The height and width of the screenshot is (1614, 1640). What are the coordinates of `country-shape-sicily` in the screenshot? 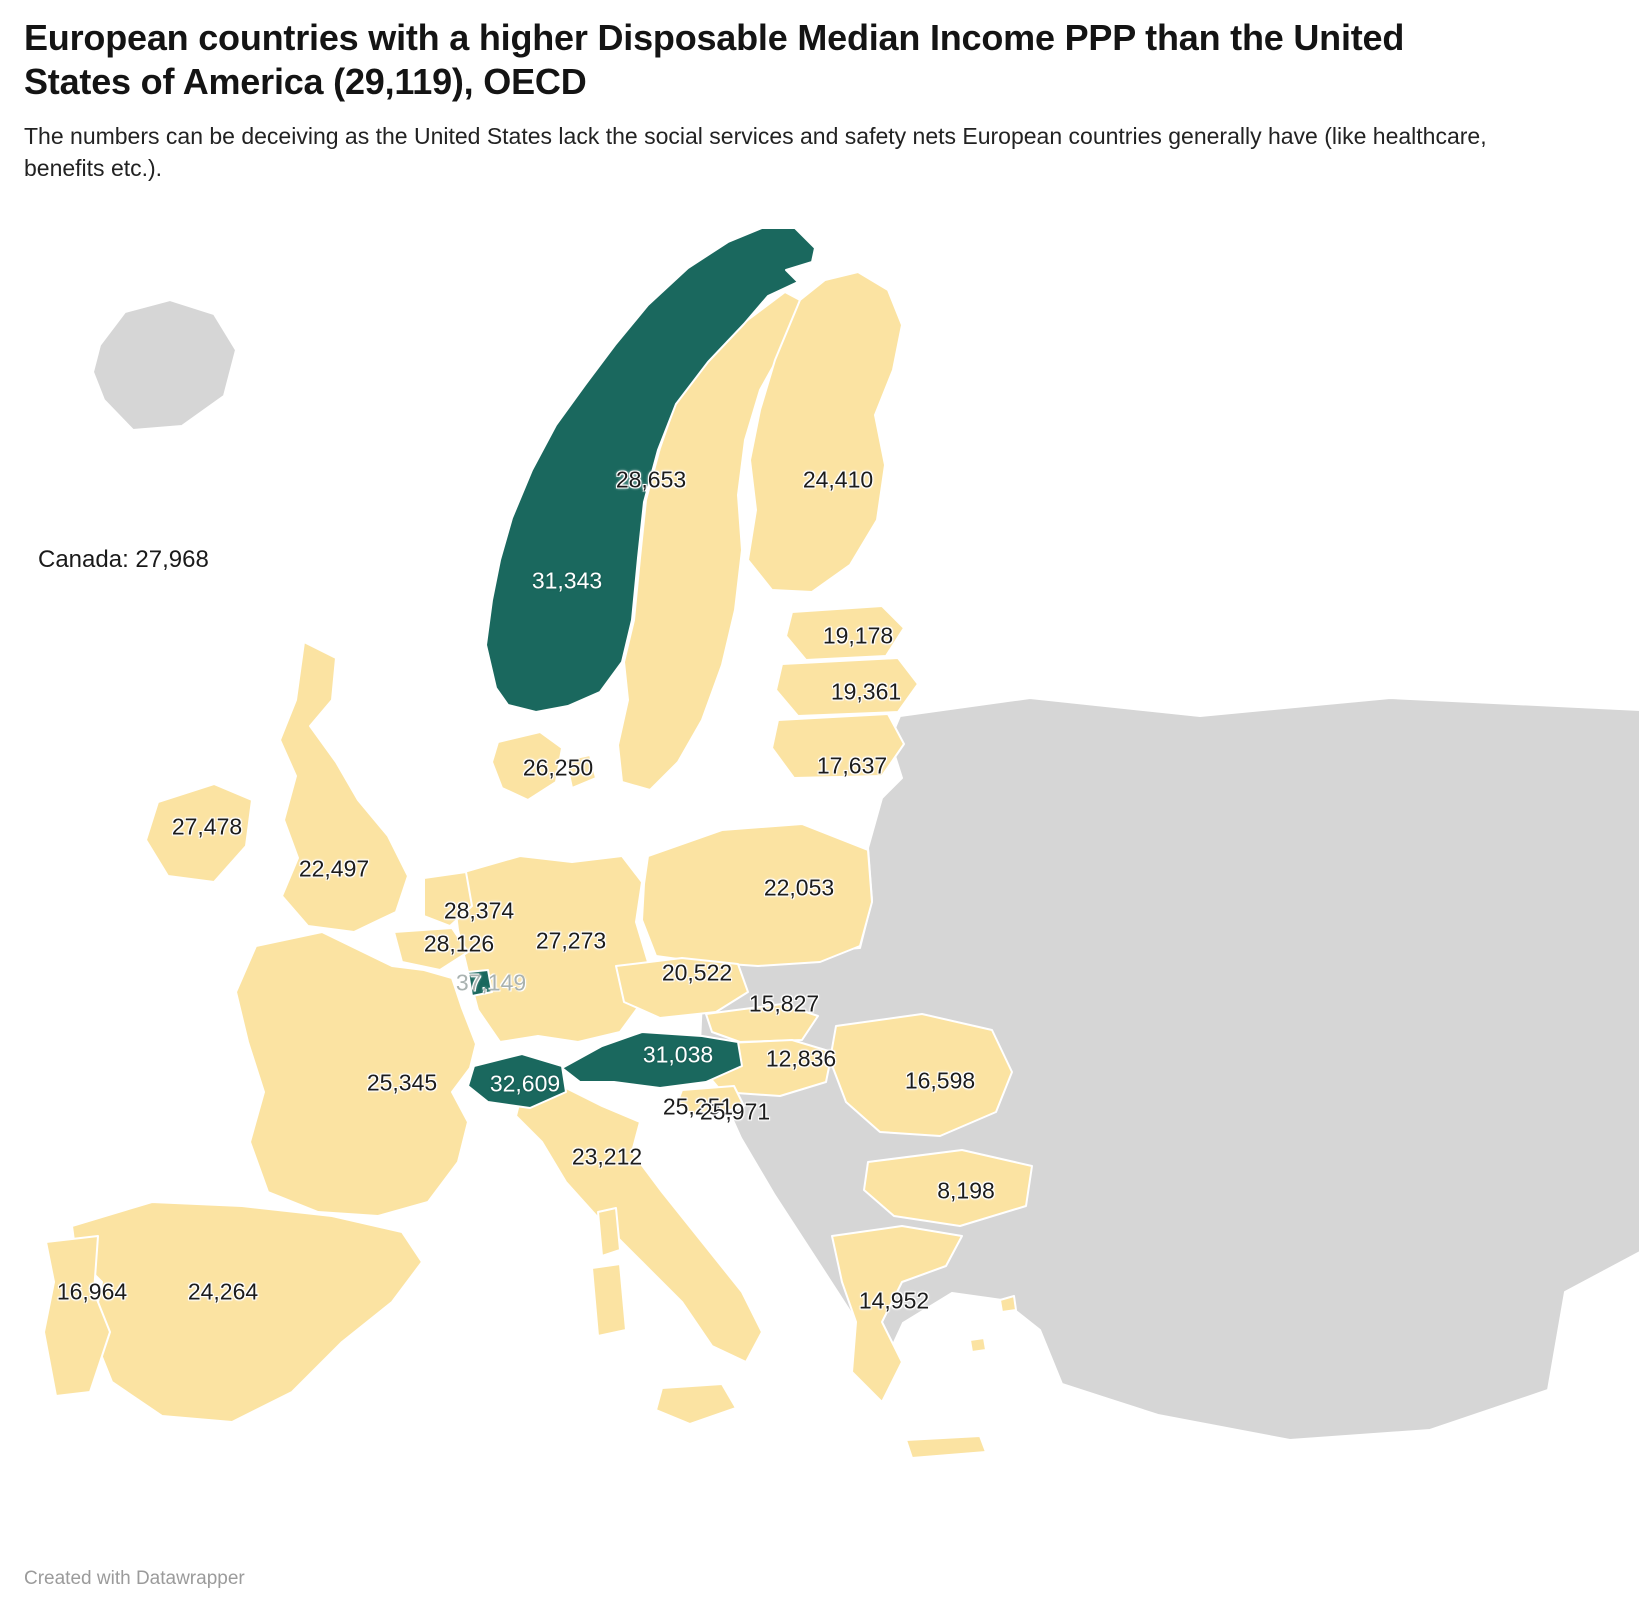 It's located at (696, 1404).